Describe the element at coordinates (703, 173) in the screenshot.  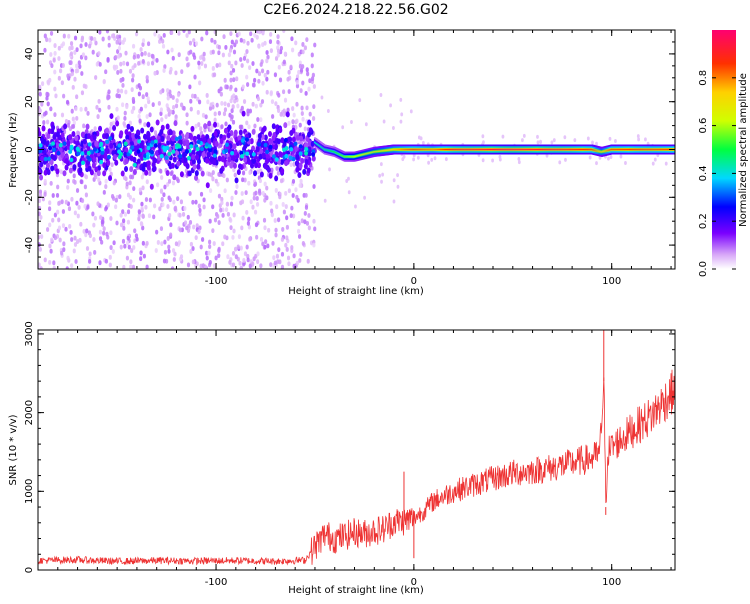
I see `colorbar-tick-label: 0.4` at that location.